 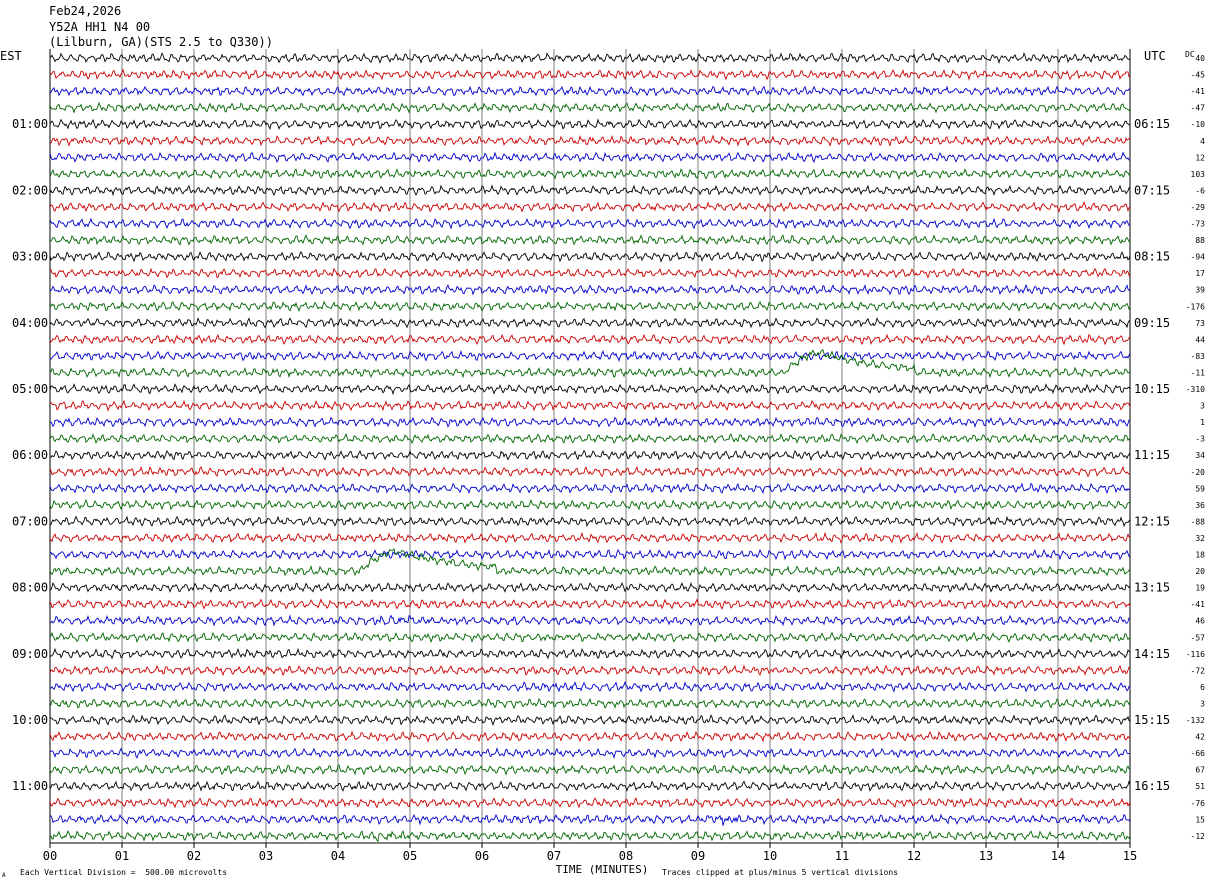 What do you see at coordinates (1198, 372) in the screenshot?
I see `dc-offset-label: -11` at bounding box center [1198, 372].